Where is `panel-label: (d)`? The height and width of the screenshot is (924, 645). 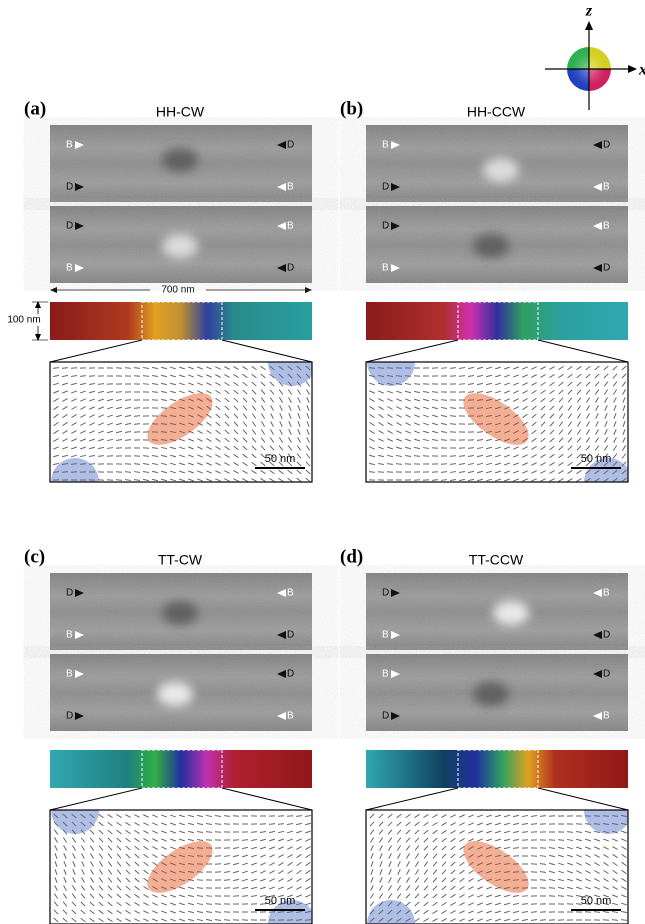 panel-label: (d) is located at coordinates (351, 556).